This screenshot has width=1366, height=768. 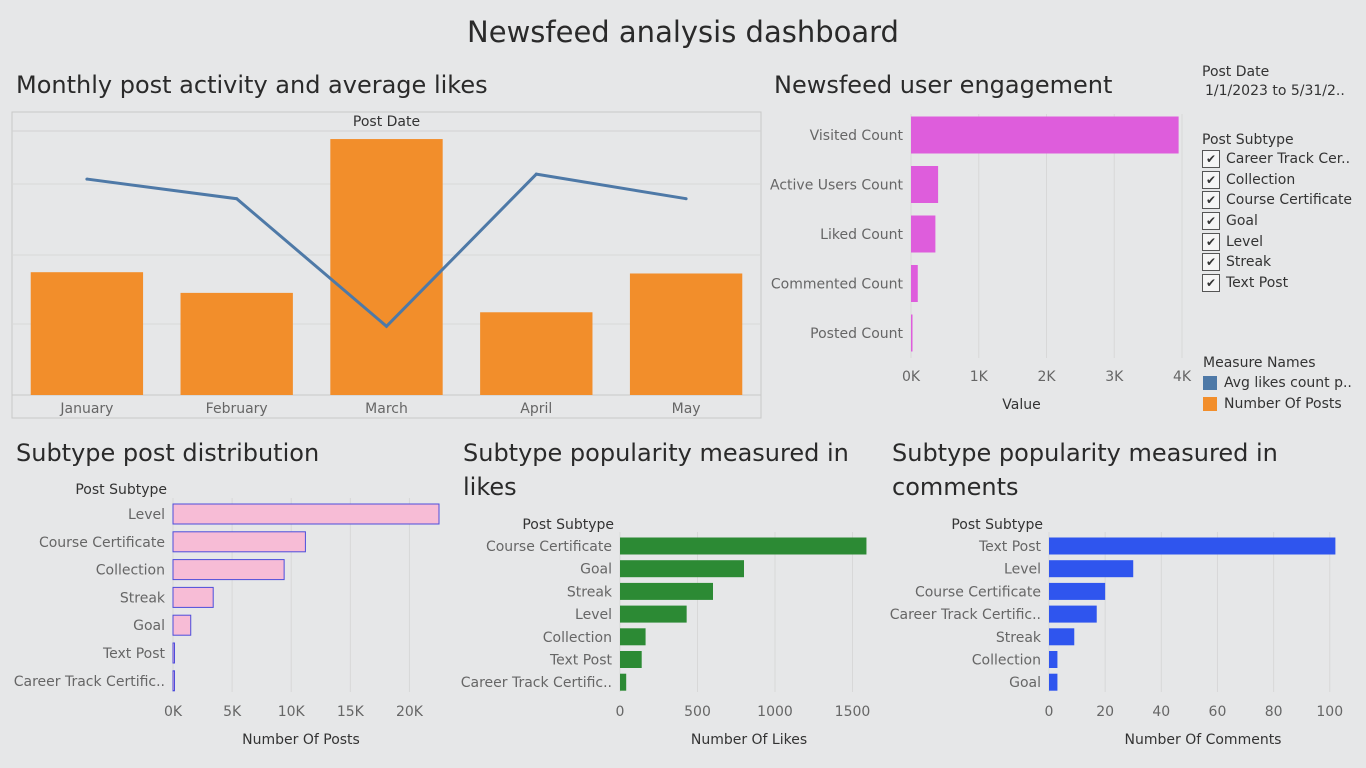 What do you see at coordinates (386, 122) in the screenshot?
I see `column-header: Post Date` at bounding box center [386, 122].